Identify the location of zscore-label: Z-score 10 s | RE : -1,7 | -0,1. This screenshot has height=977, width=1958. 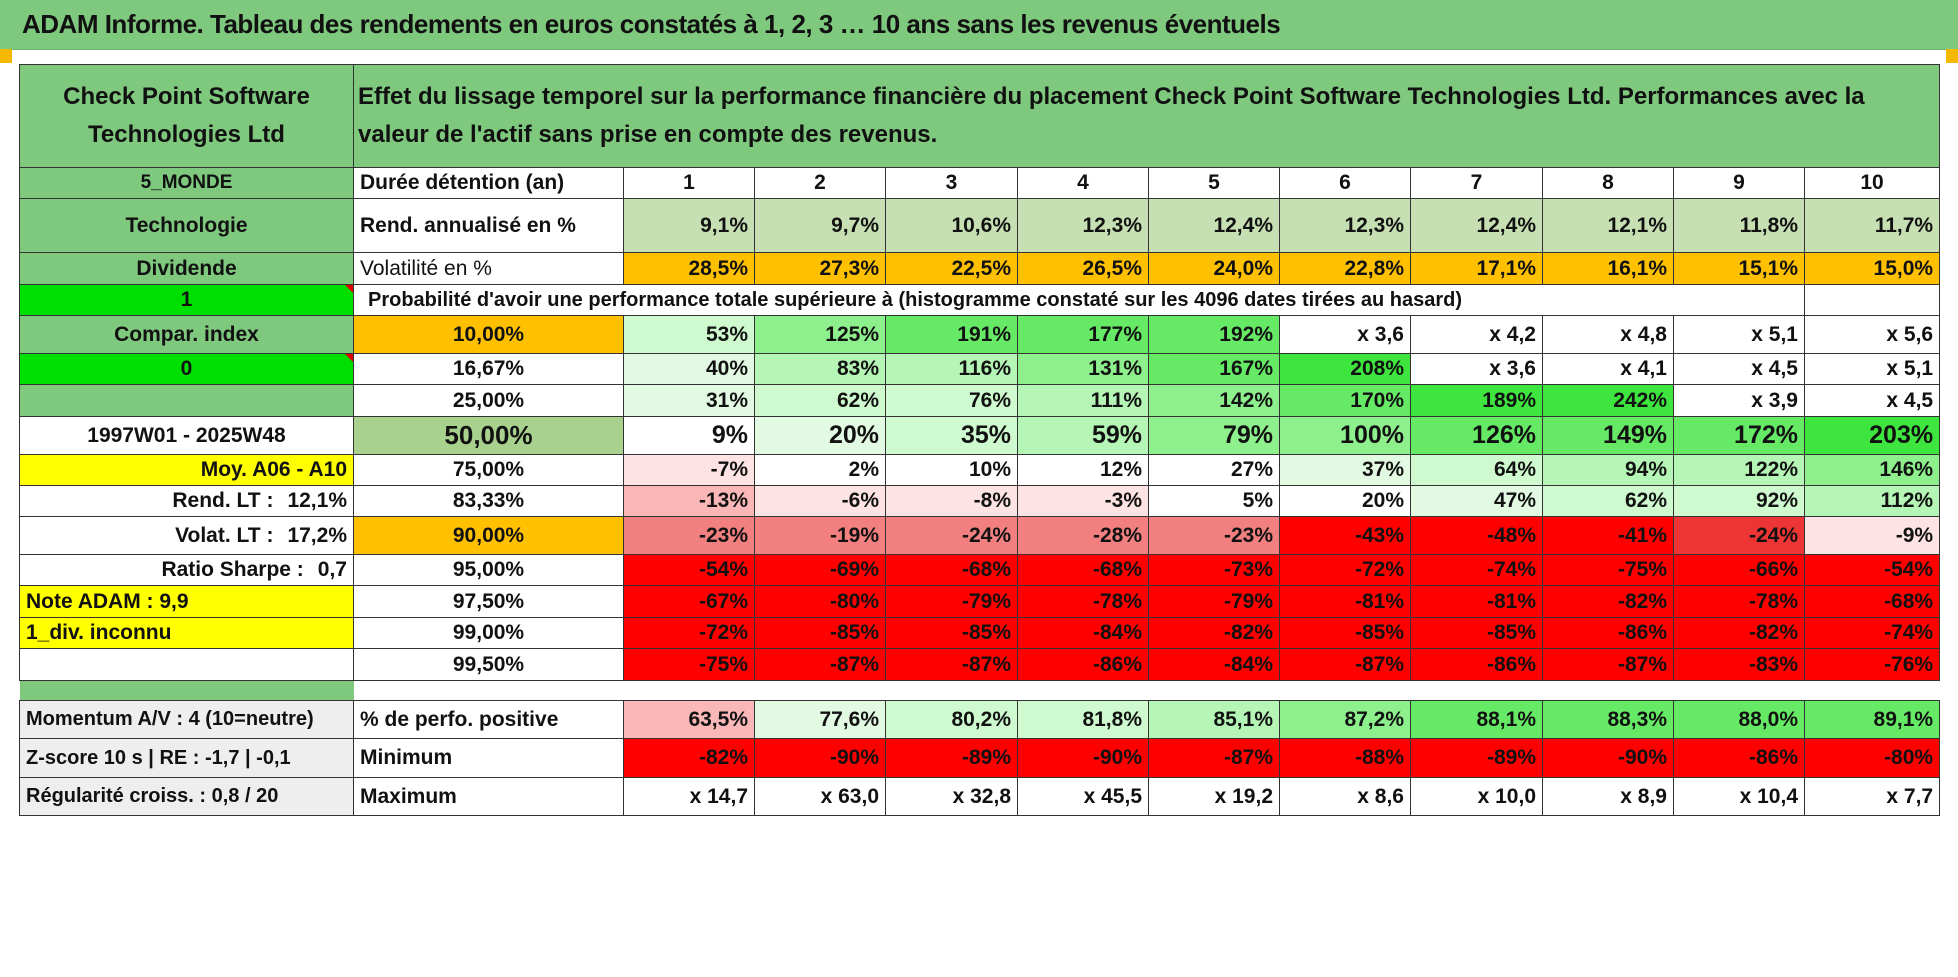
(186, 758).